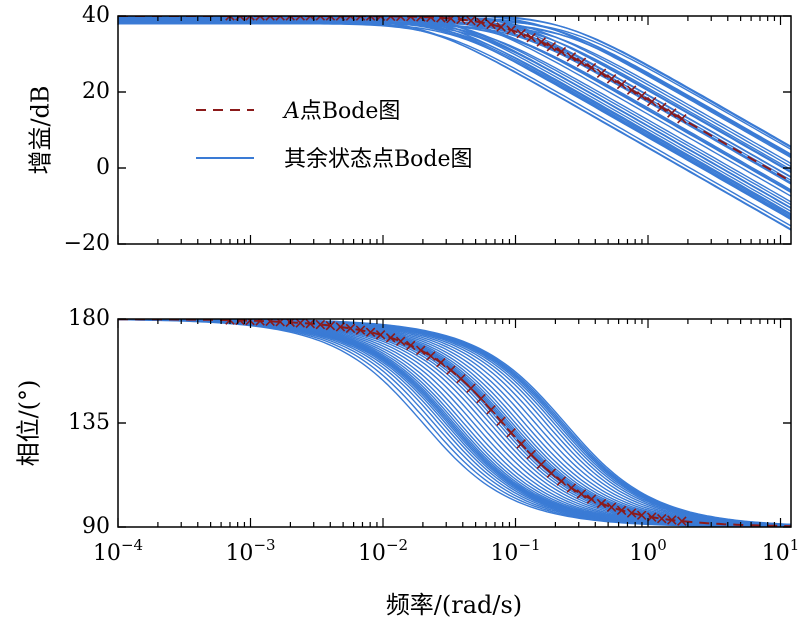  I want to click on gain-curve-other, so click(629, 87).